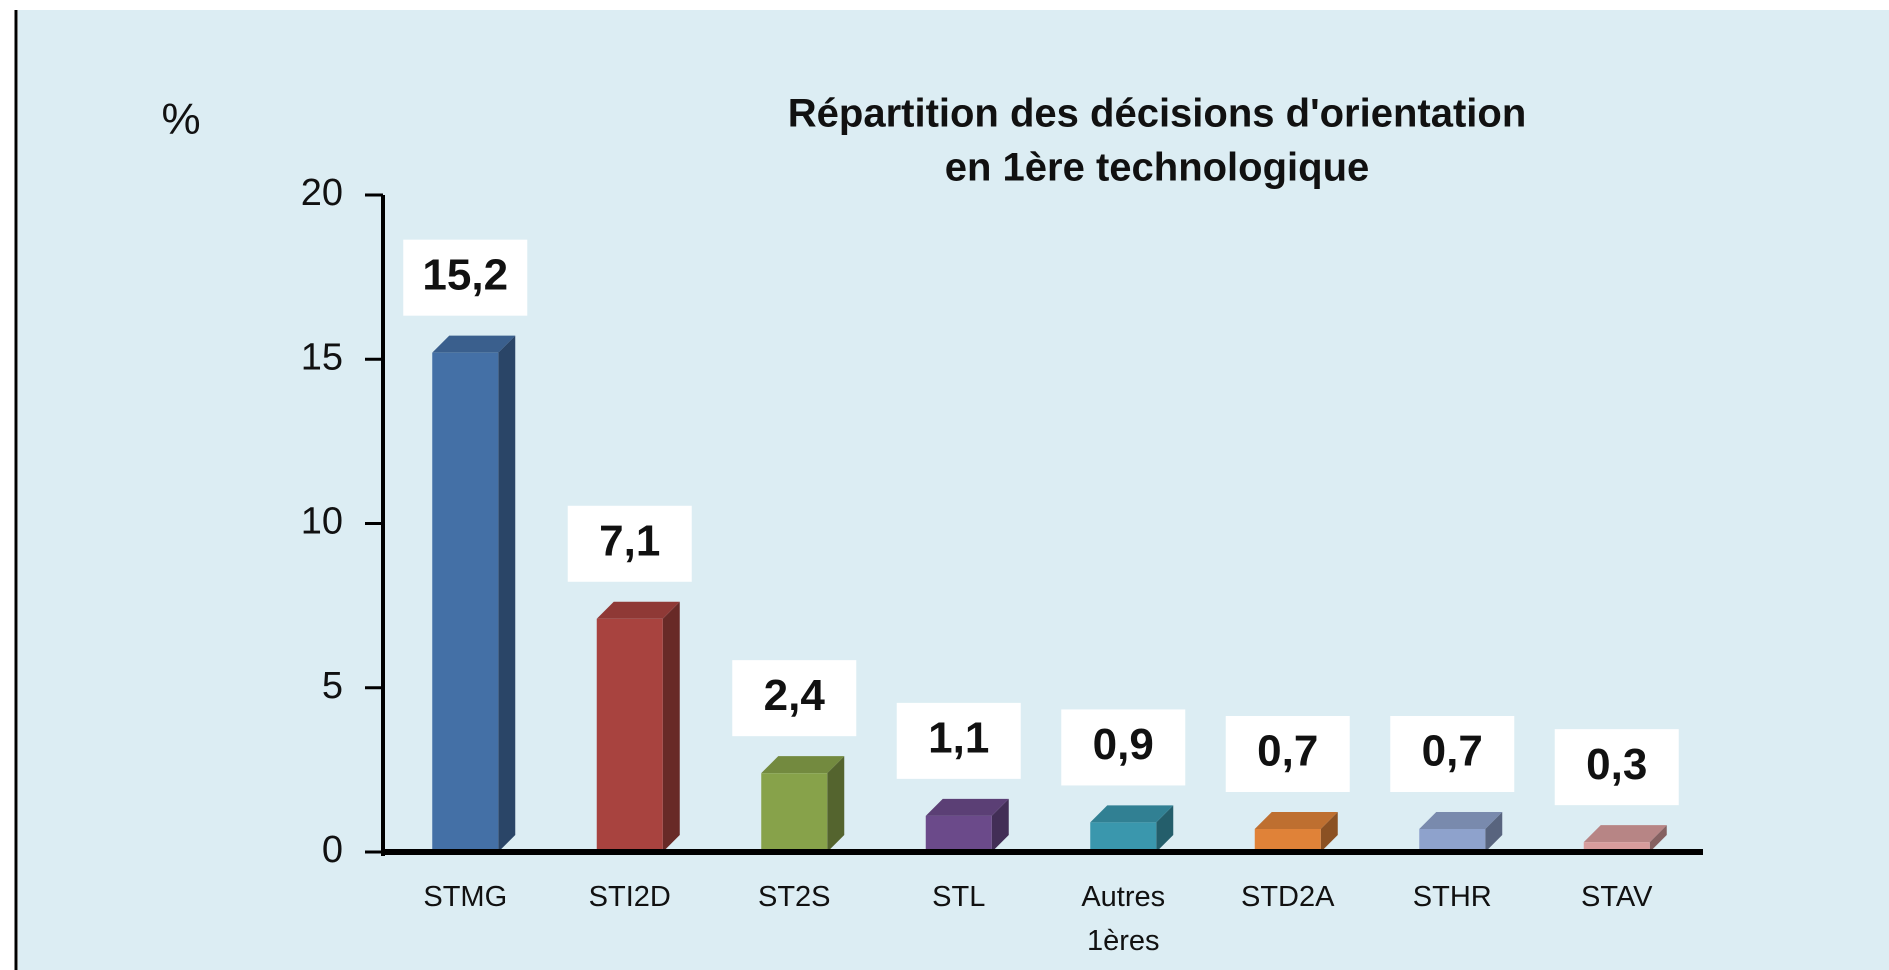 This screenshot has width=1889, height=970. Describe the element at coordinates (1123, 919) in the screenshot. I see `x-tick-label: Autres 1ères` at that location.